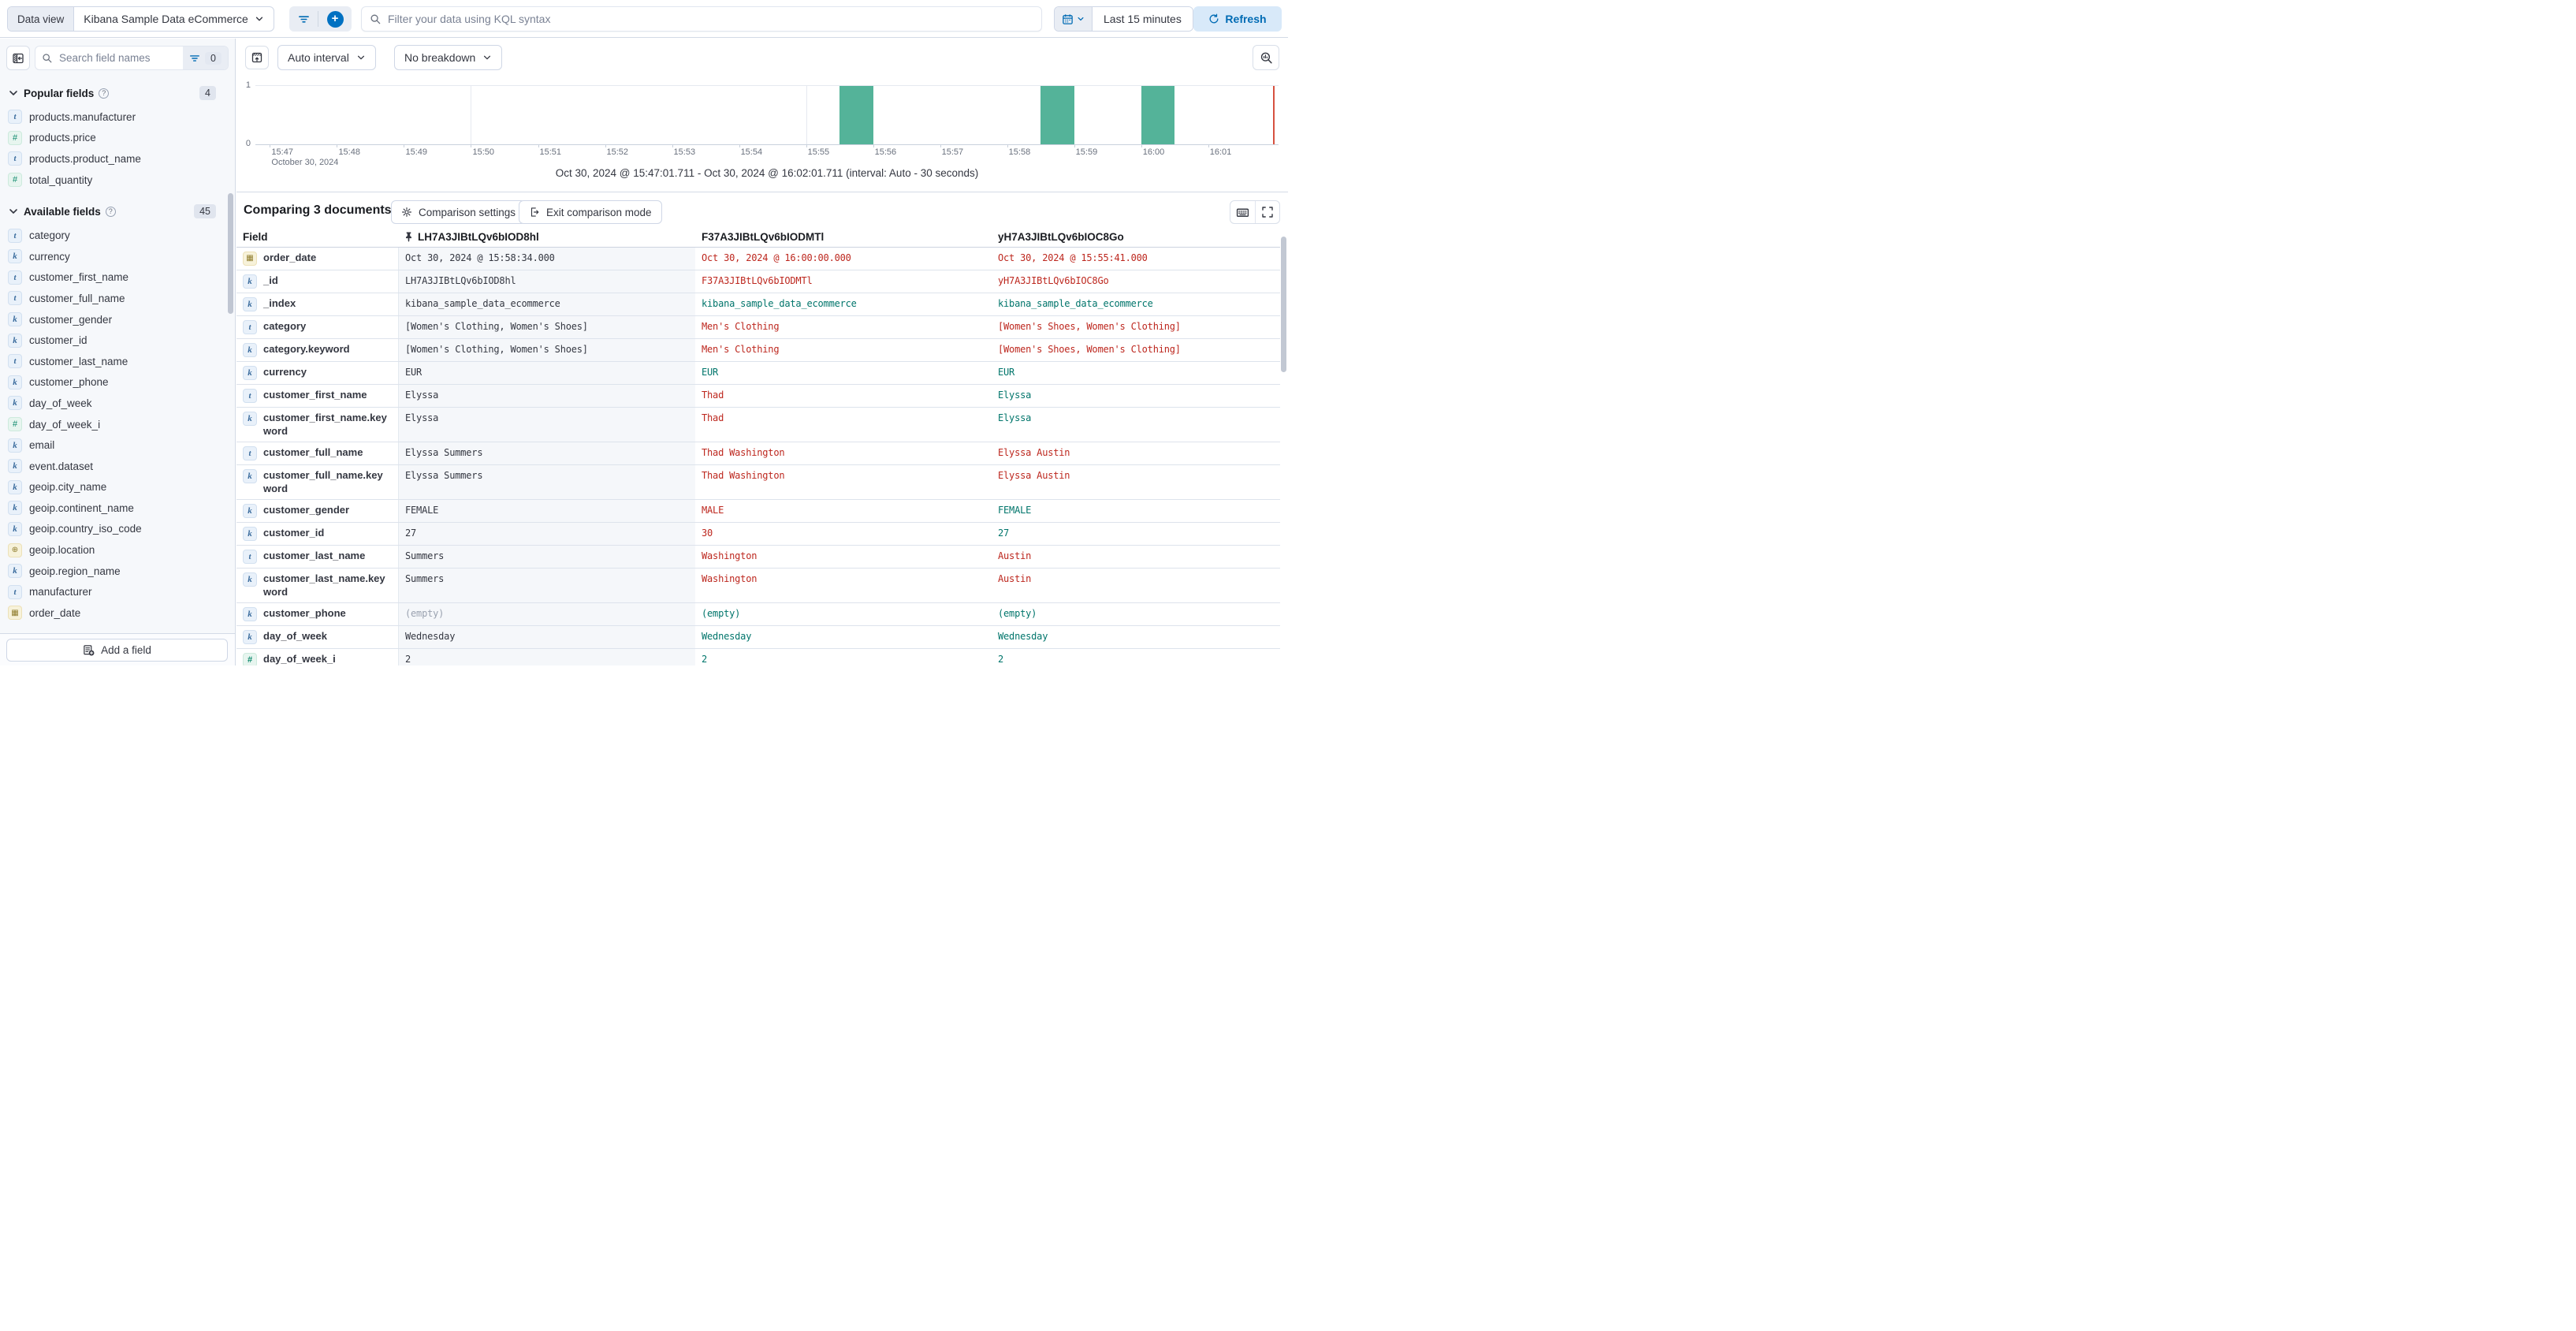 The height and width of the screenshot is (1331, 2576). Describe the element at coordinates (1220, 152) in the screenshot. I see `x-axis-tick-label: 16:01` at that location.